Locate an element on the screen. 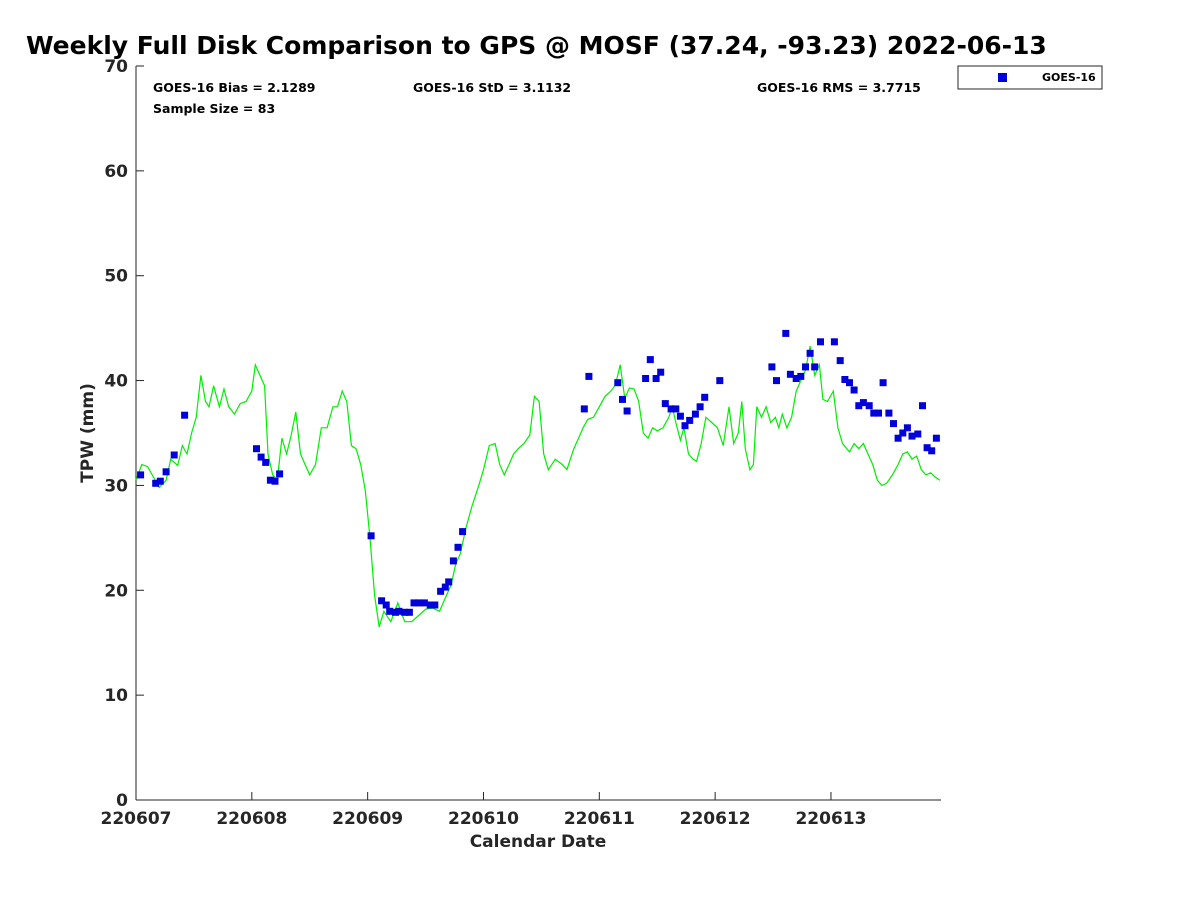 The width and height of the screenshot is (1200, 900). y-tick-label: 20 is located at coordinates (116, 591).